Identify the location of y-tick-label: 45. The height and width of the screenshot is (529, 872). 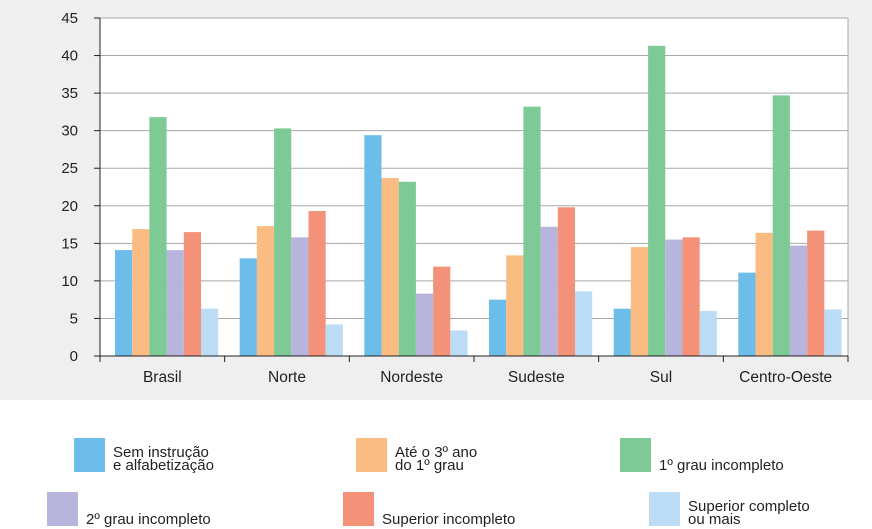
(69, 18).